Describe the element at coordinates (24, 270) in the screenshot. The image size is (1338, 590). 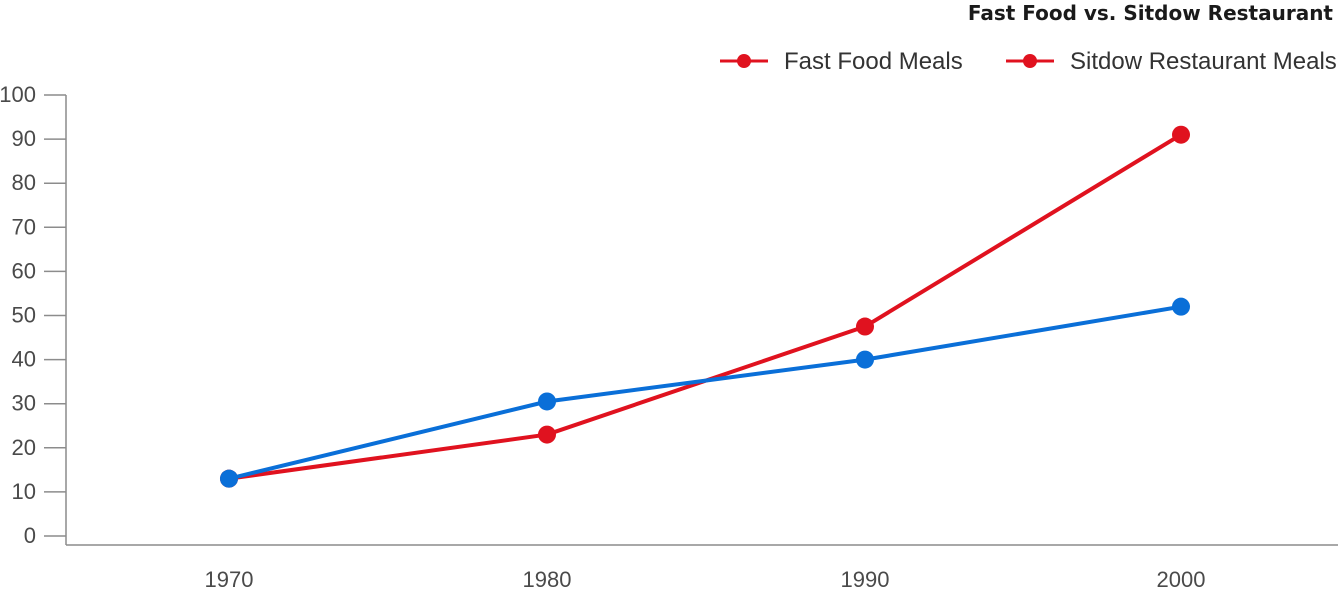
I see `y-tick-label: 60` at that location.